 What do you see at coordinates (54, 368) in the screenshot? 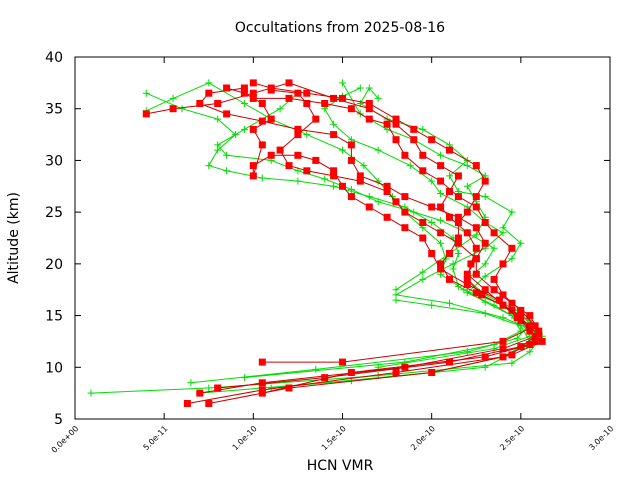
I see `y-tick-label: 10` at bounding box center [54, 368].